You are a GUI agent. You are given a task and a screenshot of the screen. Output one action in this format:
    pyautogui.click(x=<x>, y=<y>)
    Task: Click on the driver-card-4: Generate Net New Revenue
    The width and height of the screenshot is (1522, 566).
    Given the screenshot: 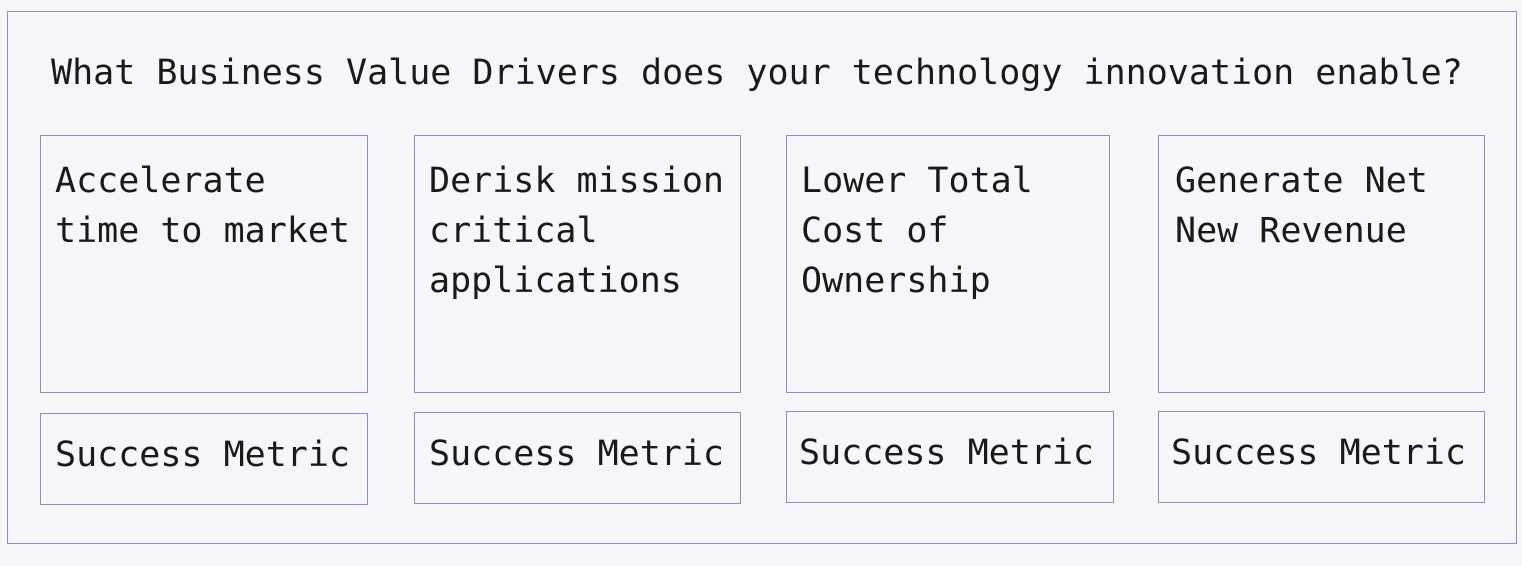 What is the action you would take?
    pyautogui.click(x=1321, y=264)
    